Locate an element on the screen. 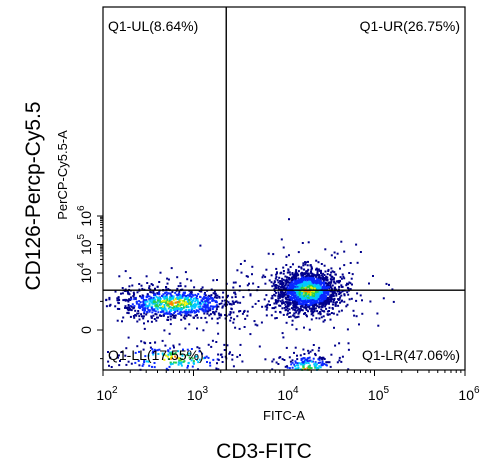  quadrant-label-ur: Q1-UR(26.75%) is located at coordinates (410, 26).